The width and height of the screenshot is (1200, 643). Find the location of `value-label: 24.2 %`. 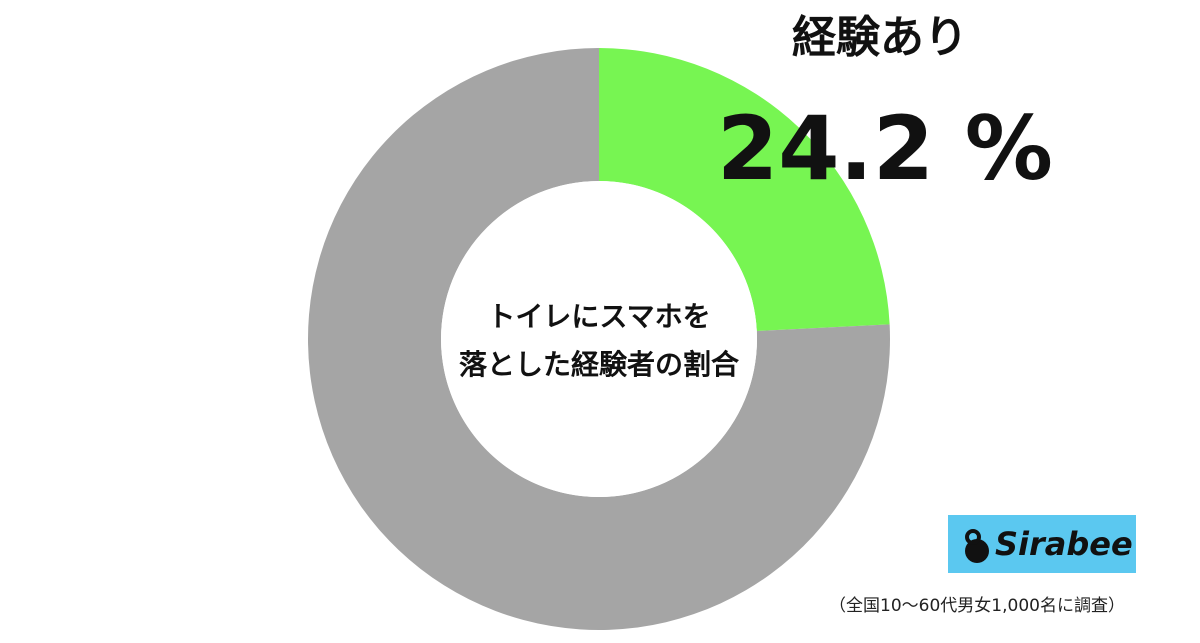

value-label: 24.2 % is located at coordinates (885, 148).